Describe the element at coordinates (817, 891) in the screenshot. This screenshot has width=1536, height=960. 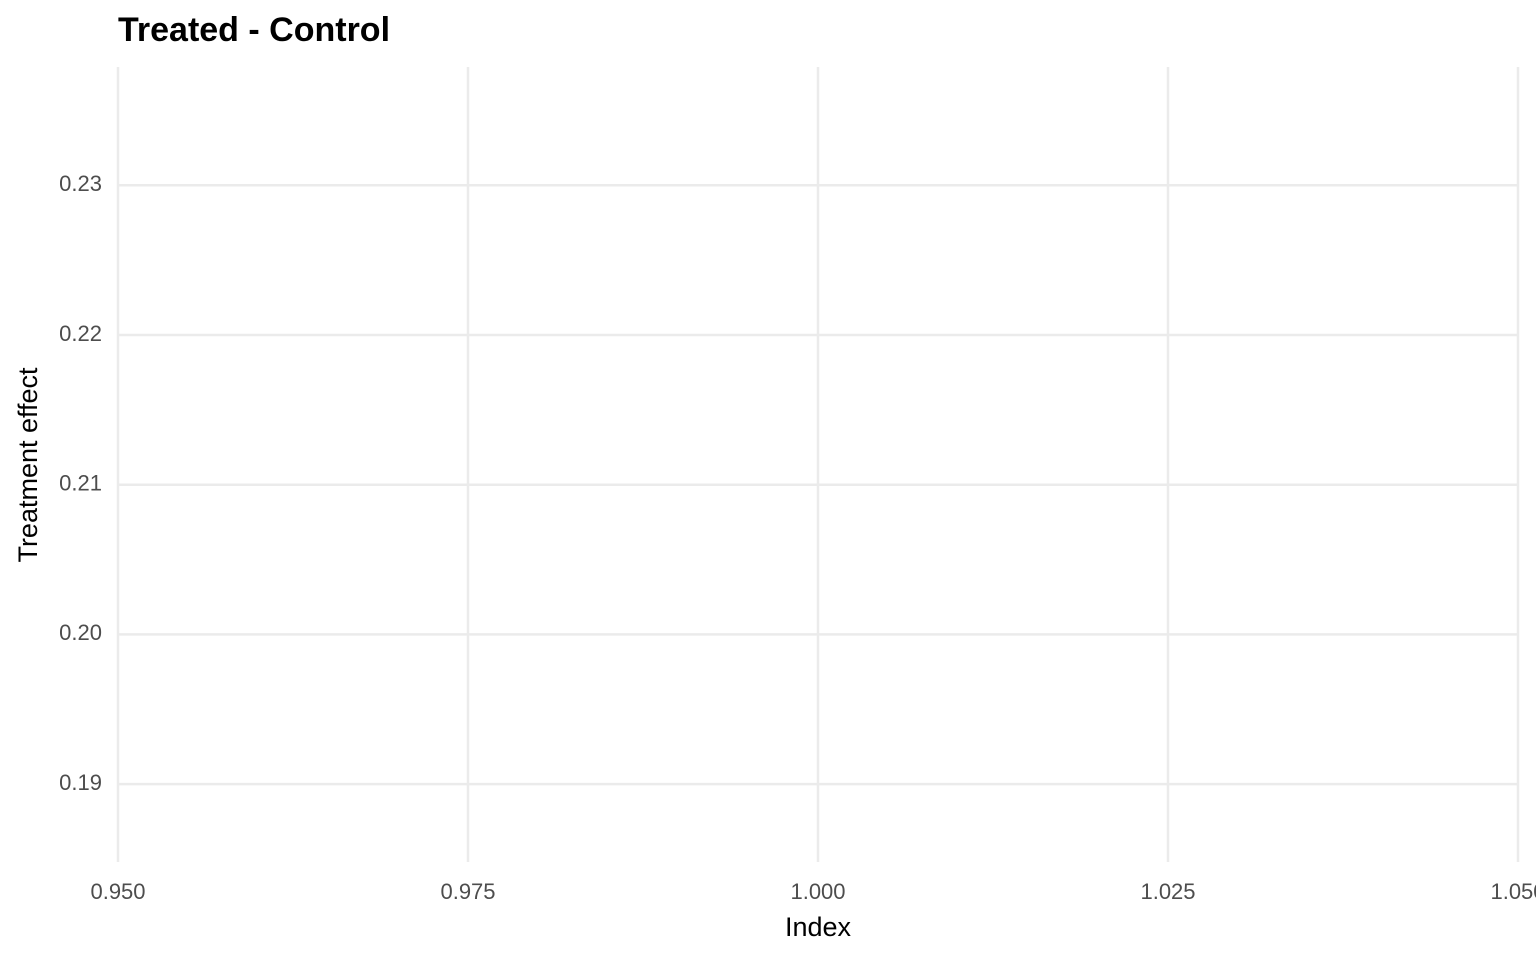
I see `x-tick-label: 1.000` at that location.